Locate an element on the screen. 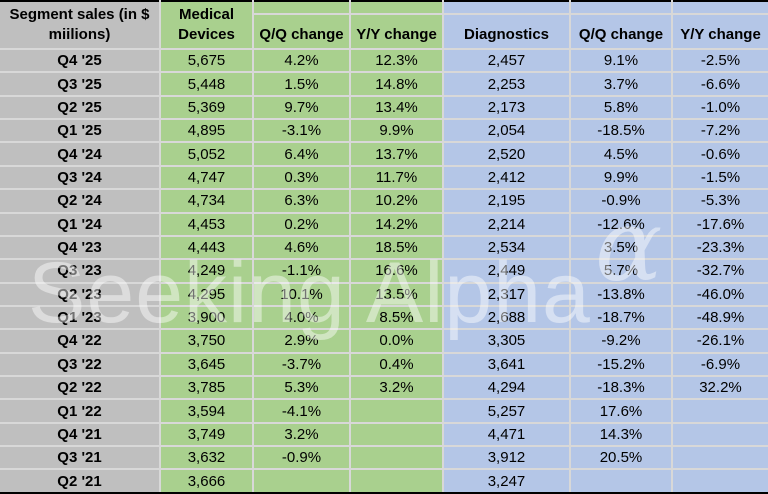 The height and width of the screenshot is (494, 768). medical-yy-change-value: 14.8% is located at coordinates (396, 84).